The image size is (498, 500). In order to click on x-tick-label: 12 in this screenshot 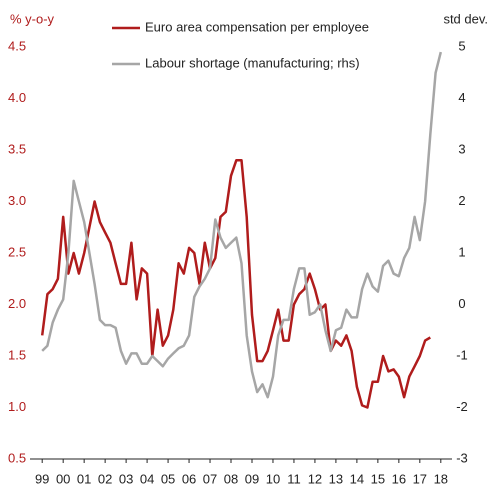, I will do `click(315, 478)`.